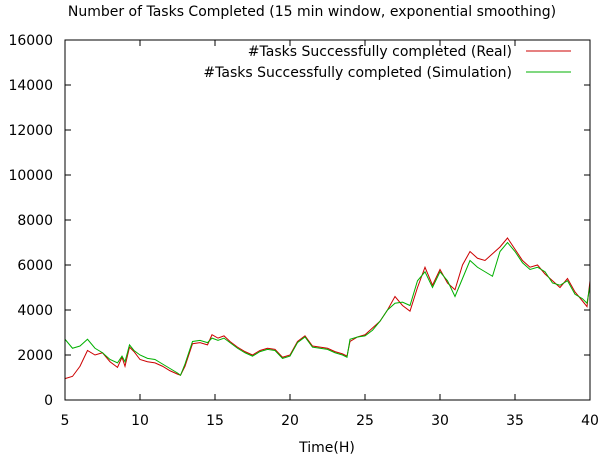 The height and width of the screenshot is (462, 604). Describe the element at coordinates (215, 421) in the screenshot. I see `x-tick-label: 15` at that location.